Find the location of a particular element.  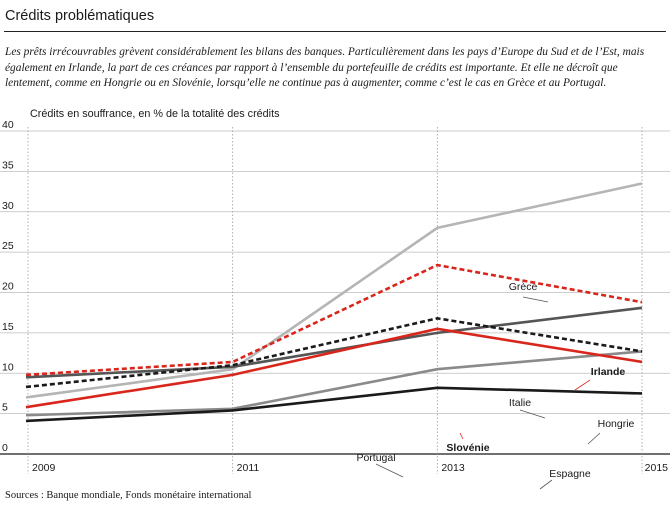

leader-line-espagne is located at coordinates (546, 484).